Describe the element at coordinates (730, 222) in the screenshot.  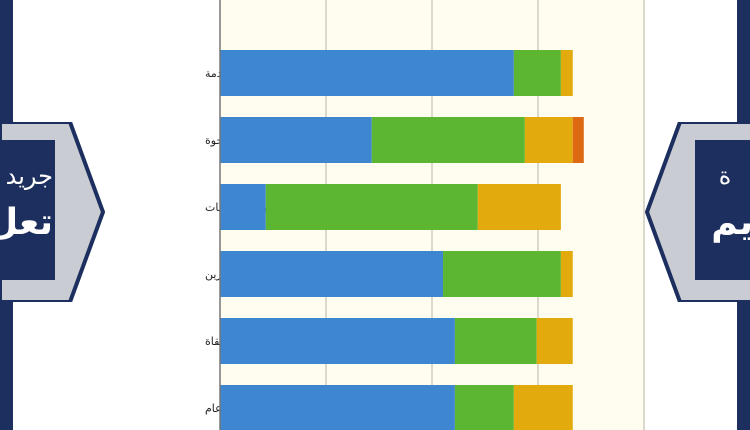
I see `svg-text: يم` at that location.